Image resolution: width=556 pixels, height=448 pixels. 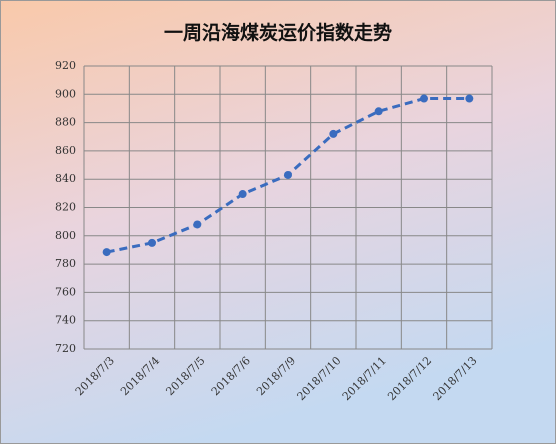 I want to click on y-tick-label: 740, so click(x=65, y=320).